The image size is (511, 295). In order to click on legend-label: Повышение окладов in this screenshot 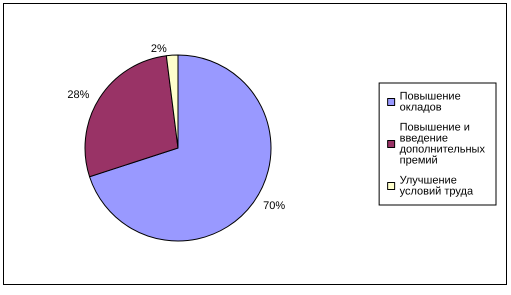, I will do `click(432, 102)`.